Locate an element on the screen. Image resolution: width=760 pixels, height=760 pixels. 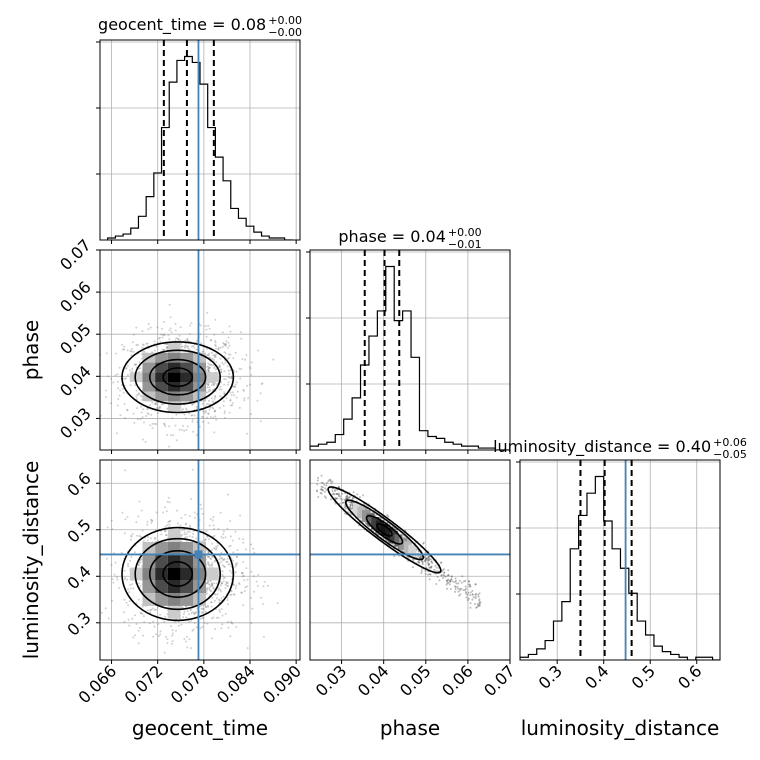
panel-luminosity-distance-vs-phase-cell is located at coordinates (379, 526).